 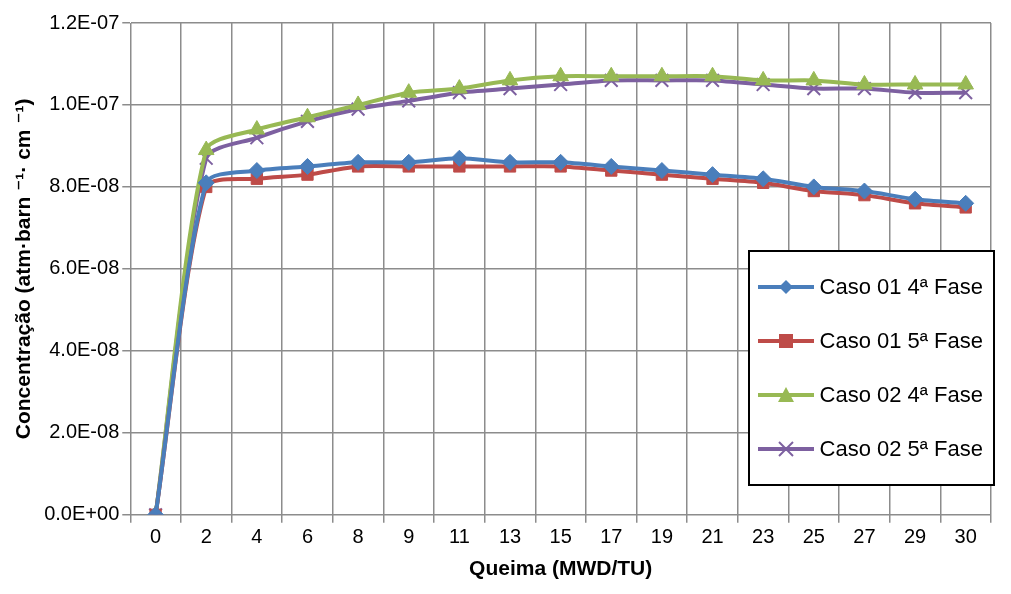 I want to click on y-tick-label: 1.2E-07, so click(x=84, y=21).